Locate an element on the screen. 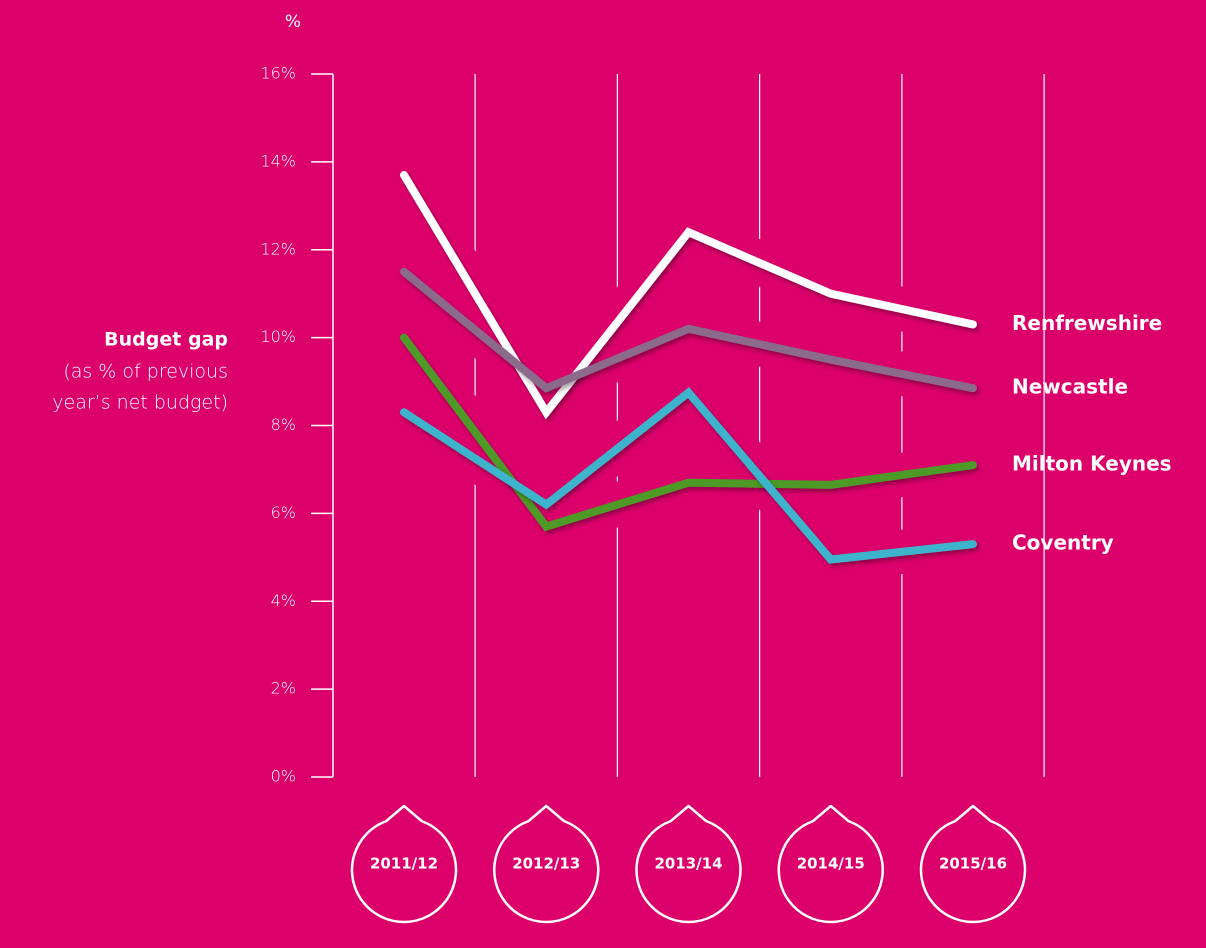 Image resolution: width=1206 pixels, height=948 pixels. y-tick-label: 12% is located at coordinates (278, 248).